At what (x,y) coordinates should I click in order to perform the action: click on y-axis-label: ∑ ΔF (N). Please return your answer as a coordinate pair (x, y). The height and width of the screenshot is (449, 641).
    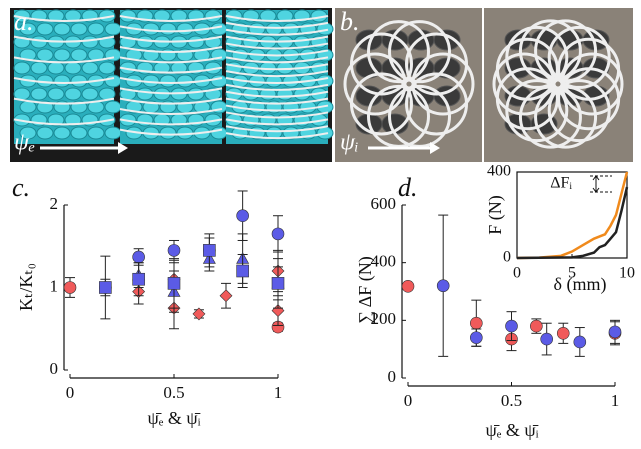
    Looking at the image, I should click on (365, 289).